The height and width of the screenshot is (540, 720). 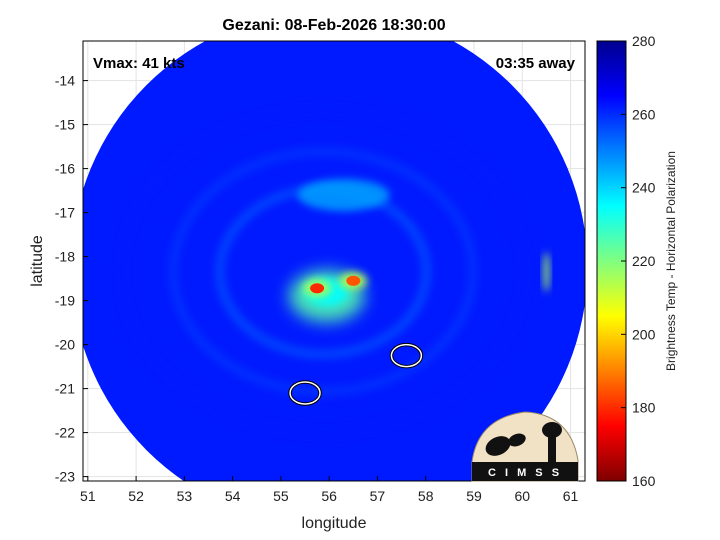 I want to click on y-tick-label: -14, so click(x=65, y=81).